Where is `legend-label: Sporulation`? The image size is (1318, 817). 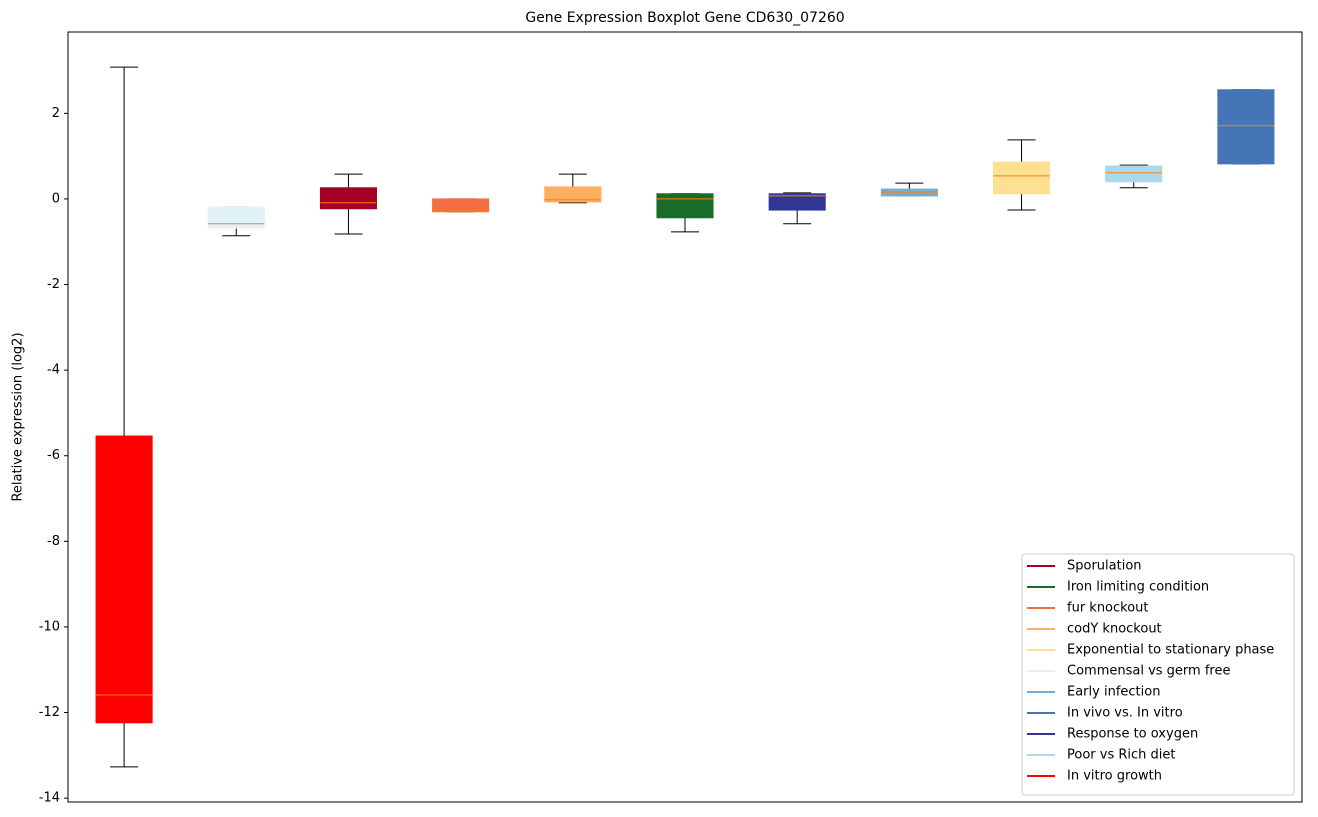 legend-label: Sporulation is located at coordinates (1104, 566).